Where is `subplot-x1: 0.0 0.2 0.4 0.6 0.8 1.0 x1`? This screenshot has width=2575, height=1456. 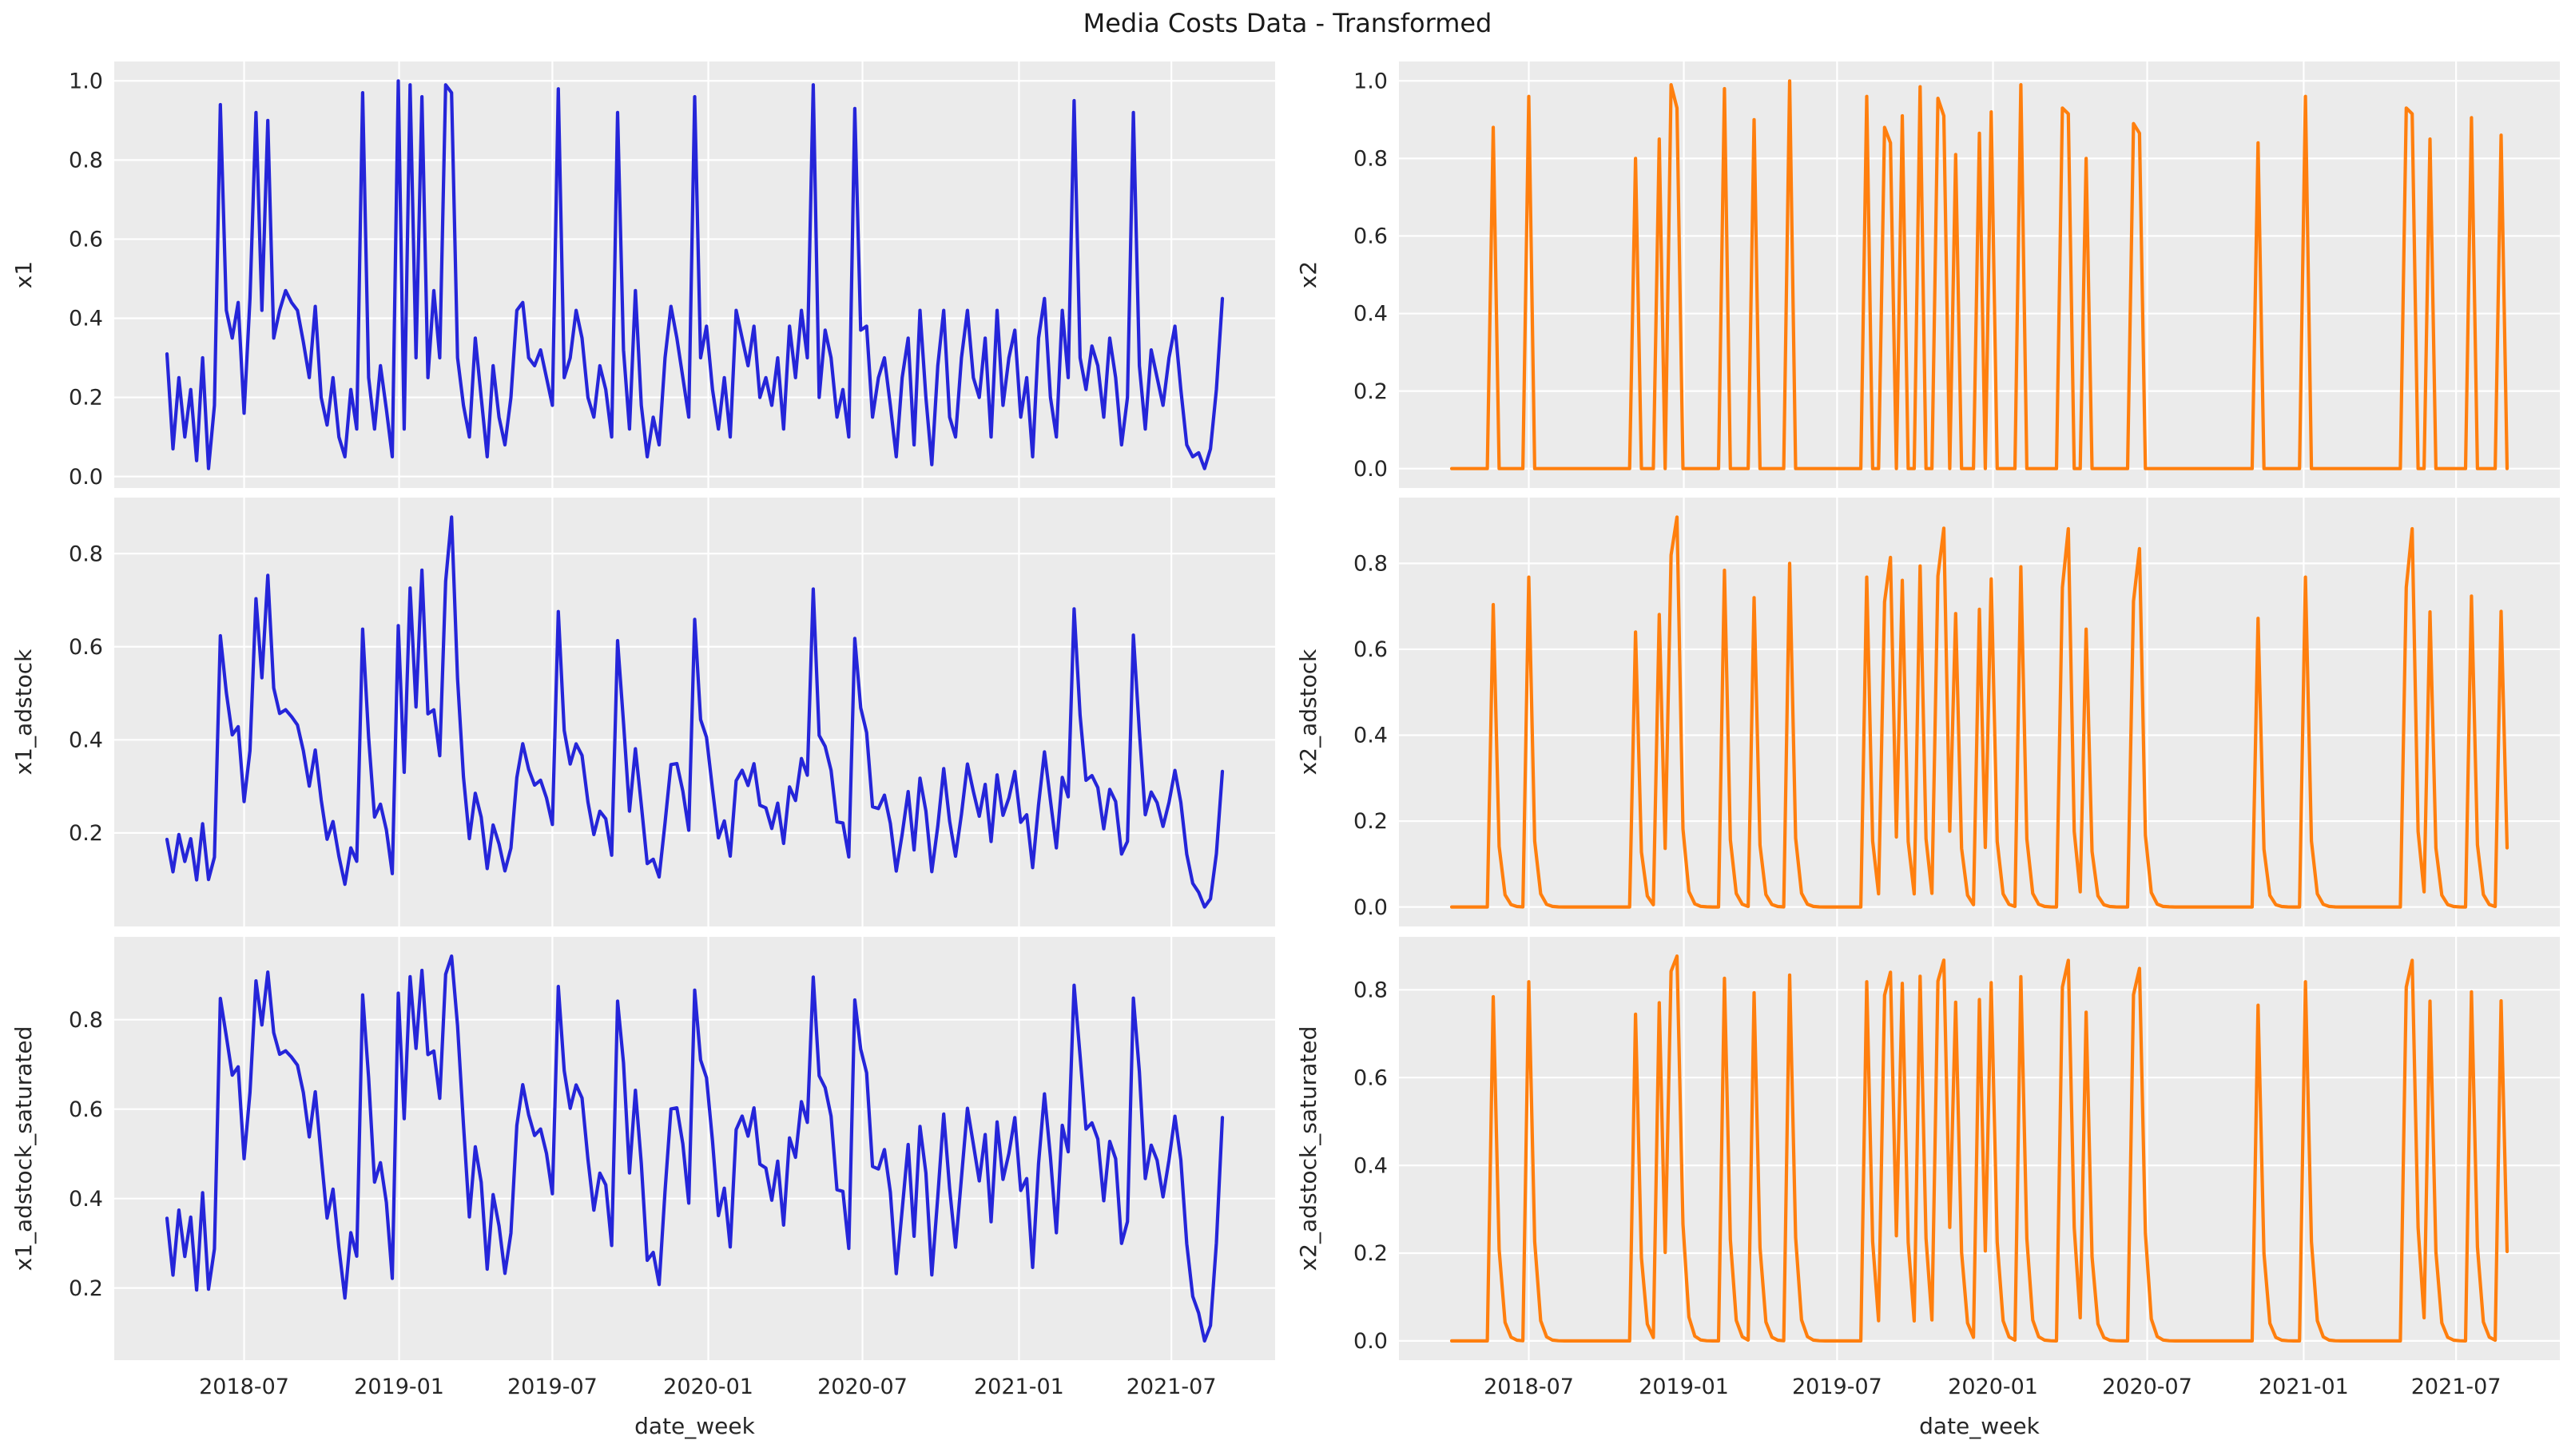 subplot-x1: 0.0 0.2 0.4 0.6 0.8 1.0 x1 is located at coordinates (642, 275).